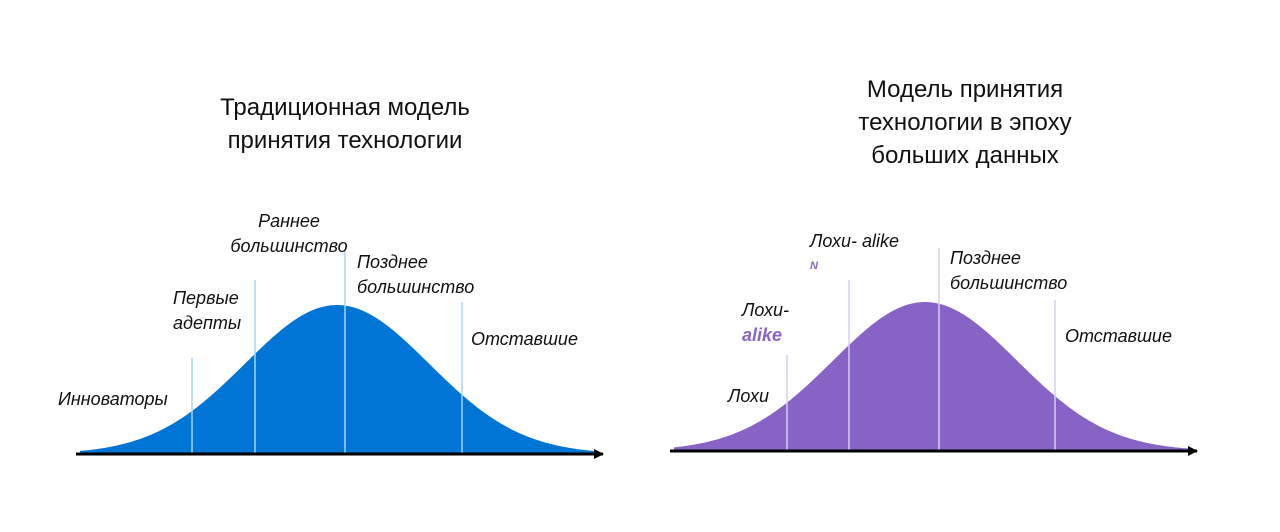 The image size is (1280, 532). Describe the element at coordinates (748, 396) in the screenshot. I see `label-suckers: Лохи` at that location.